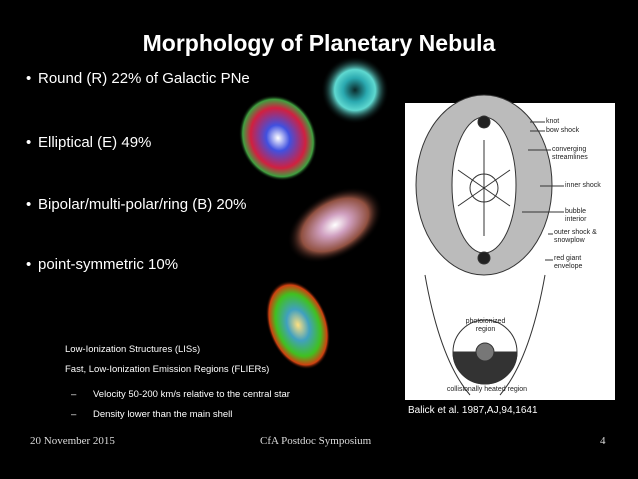 The height and width of the screenshot is (479, 638). Describe the element at coordinates (88, 142) in the screenshot. I see `bullet: Elliptical (E) 49%` at that location.